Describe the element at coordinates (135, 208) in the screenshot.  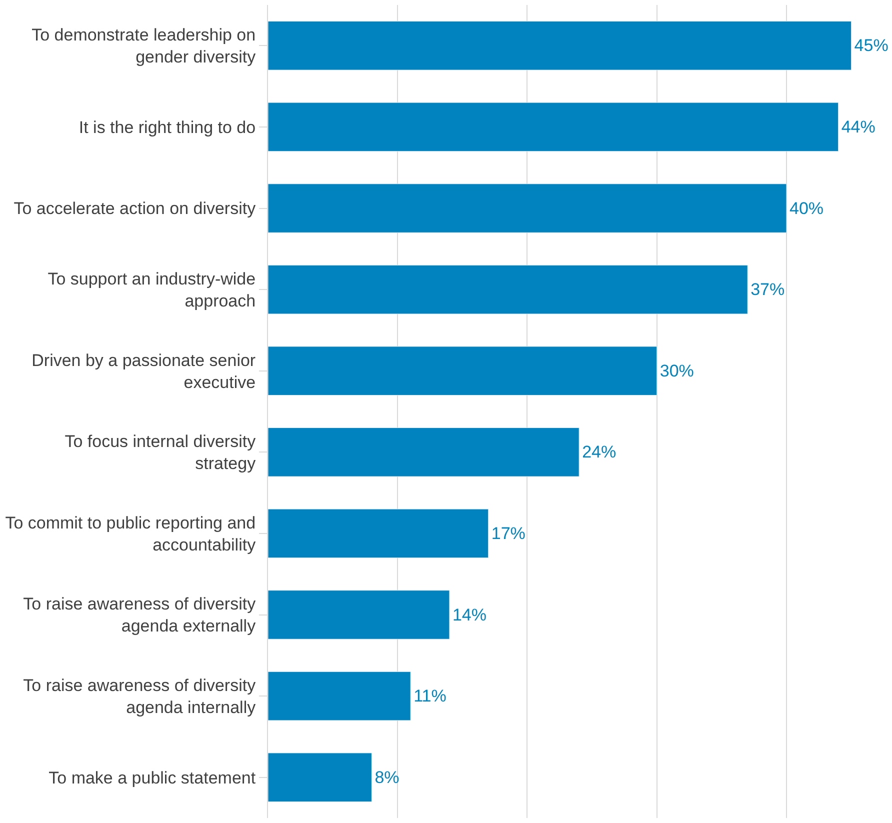
I see `y-tick-label: To accelerate action on diversity` at that location.